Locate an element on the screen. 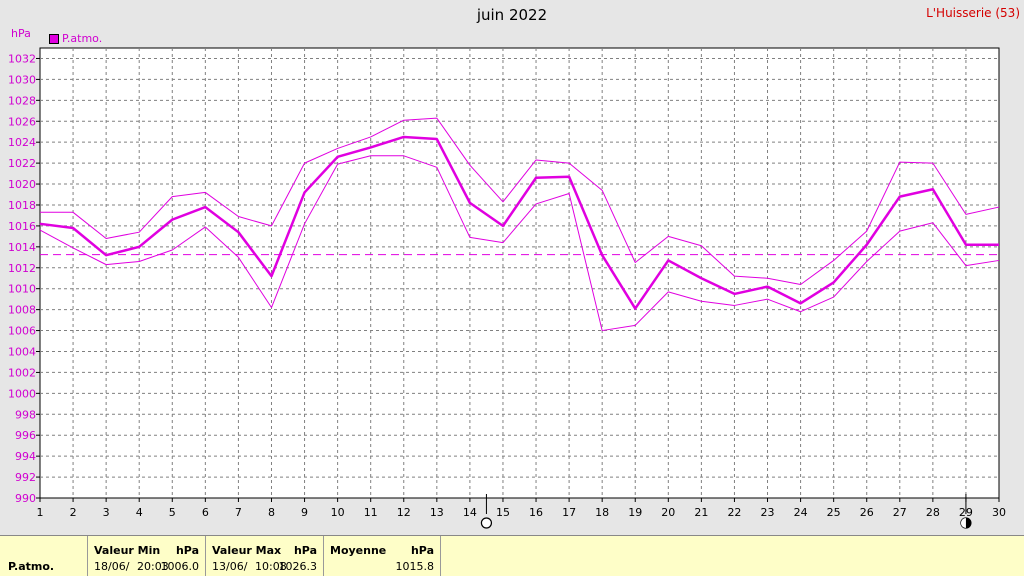 The height and width of the screenshot is (576, 1024). legend-label: P.atmo. is located at coordinates (82, 38).